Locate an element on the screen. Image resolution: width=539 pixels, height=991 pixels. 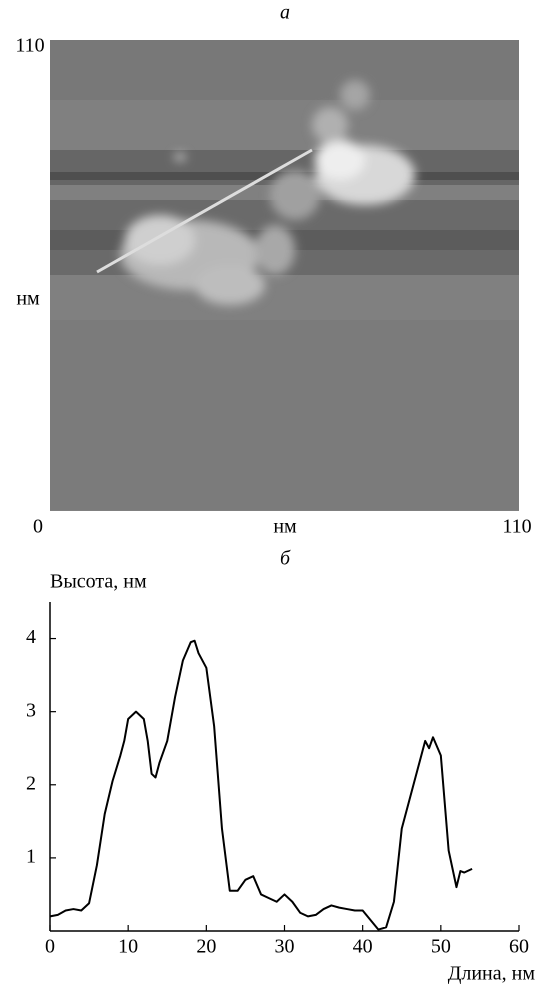
x-tick-label: 40 is located at coordinates (363, 947).